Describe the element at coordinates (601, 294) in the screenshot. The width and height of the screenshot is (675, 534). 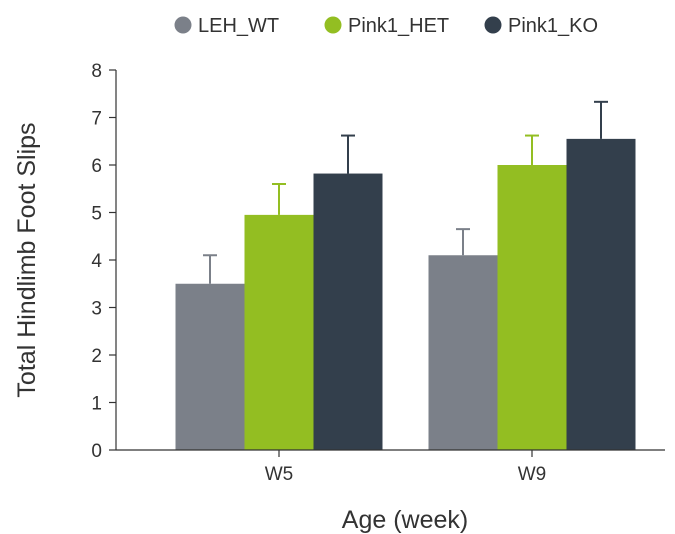
I see `bar-pink1-ko-w9` at that location.